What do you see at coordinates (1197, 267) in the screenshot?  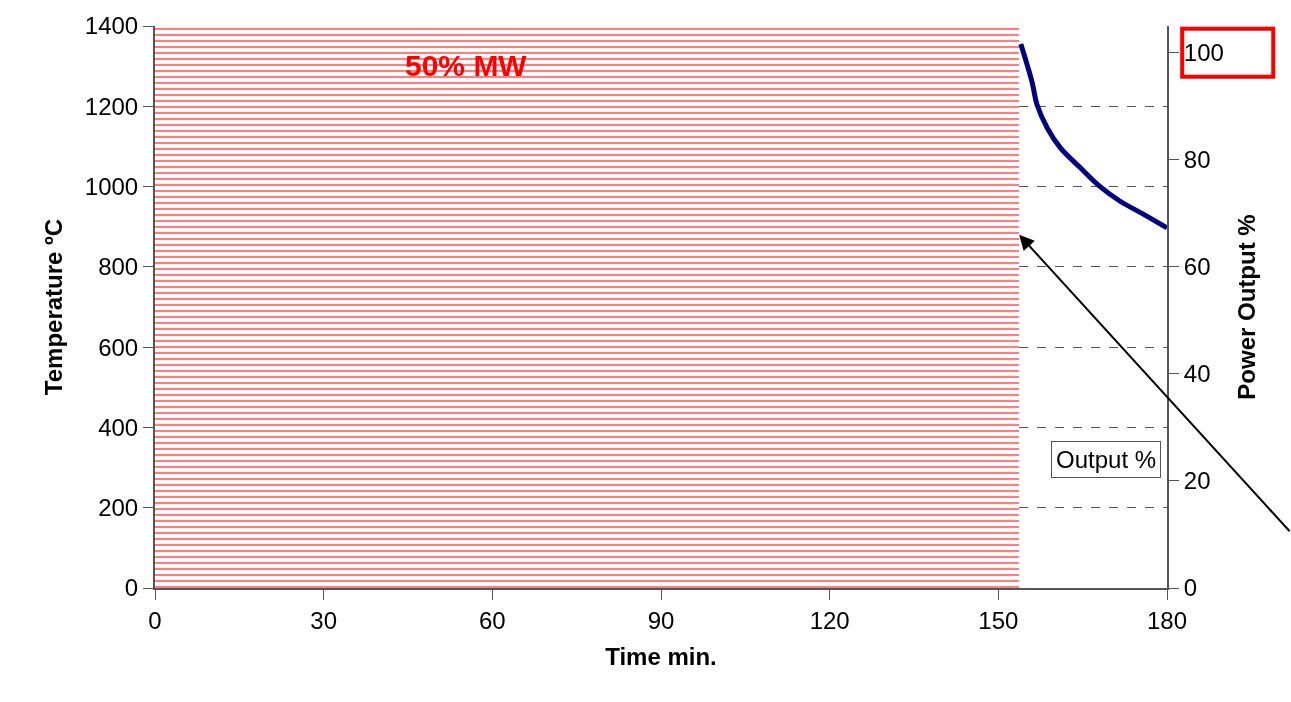 I see `y2-tick-label: 60` at bounding box center [1197, 267].